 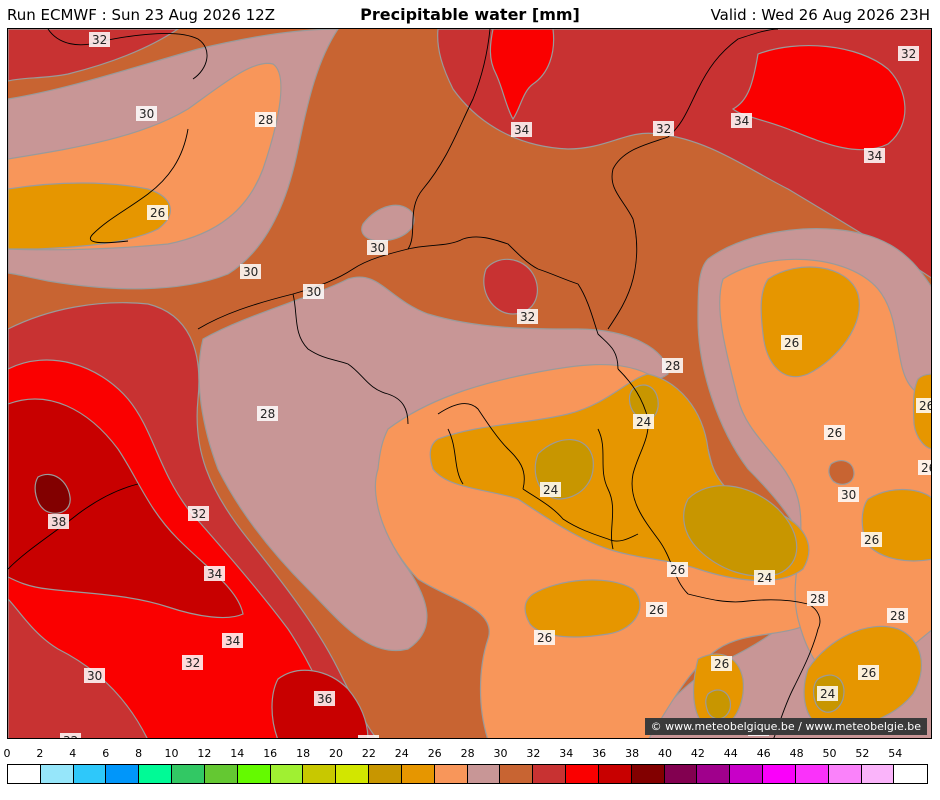 I want to click on run-info: Run ECMWF : Sun 23 Aug 2026 12Z, so click(x=141, y=15).